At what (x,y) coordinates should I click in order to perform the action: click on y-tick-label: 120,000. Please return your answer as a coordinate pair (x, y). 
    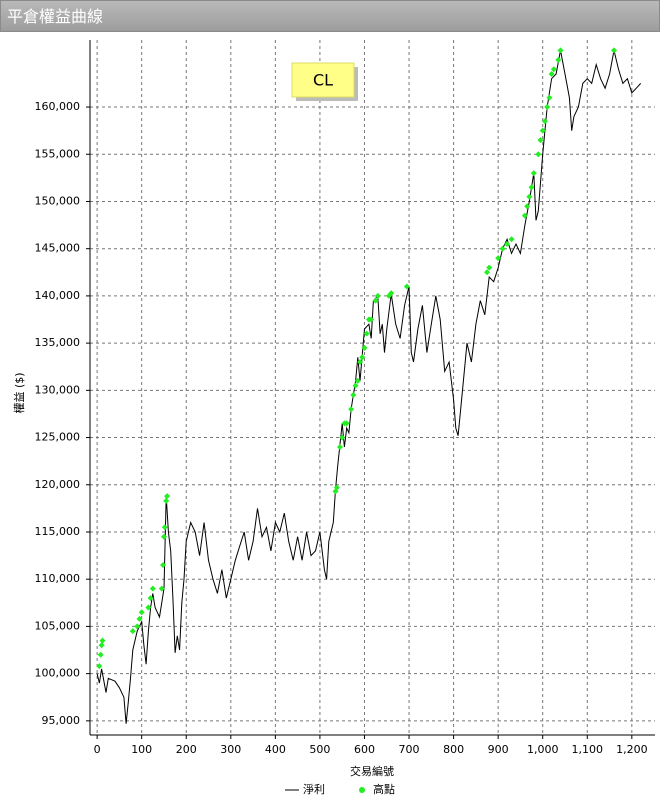
    Looking at the image, I should click on (58, 484).